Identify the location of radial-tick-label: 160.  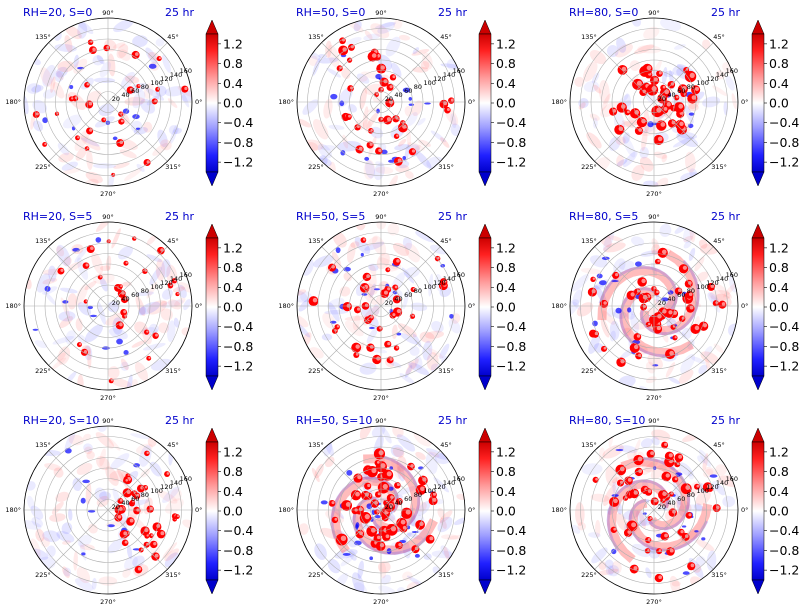
(459, 71).